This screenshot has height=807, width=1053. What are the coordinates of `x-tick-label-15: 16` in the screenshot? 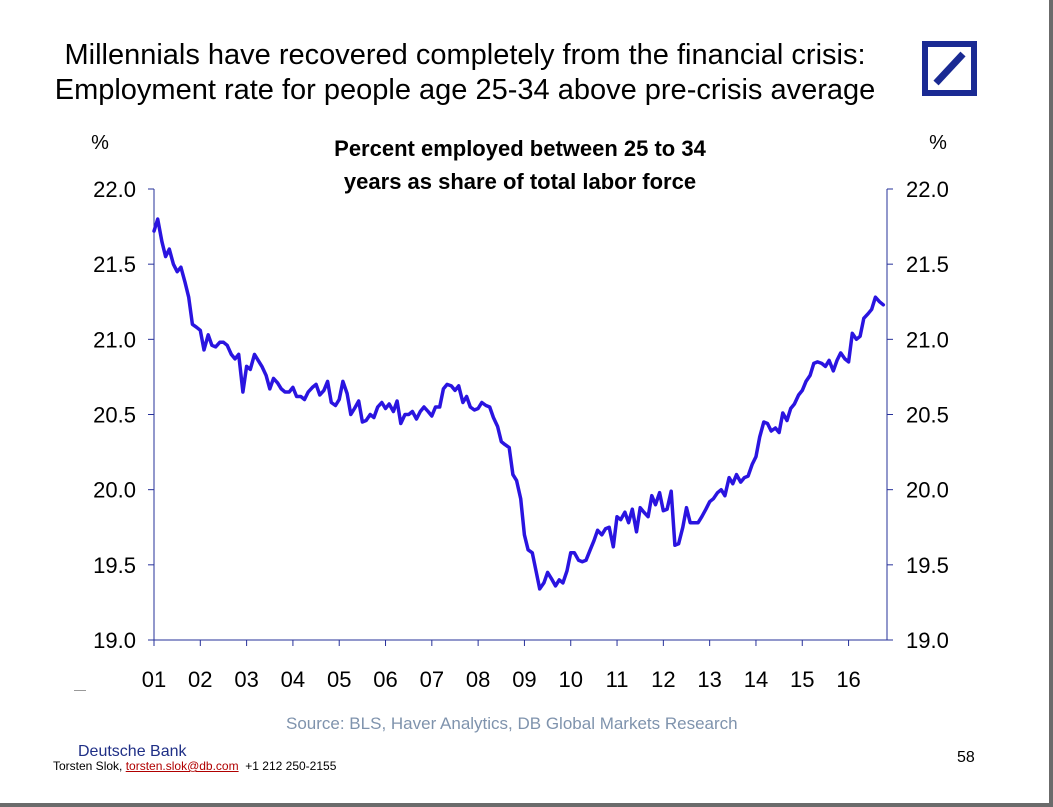 It's located at (848, 679).